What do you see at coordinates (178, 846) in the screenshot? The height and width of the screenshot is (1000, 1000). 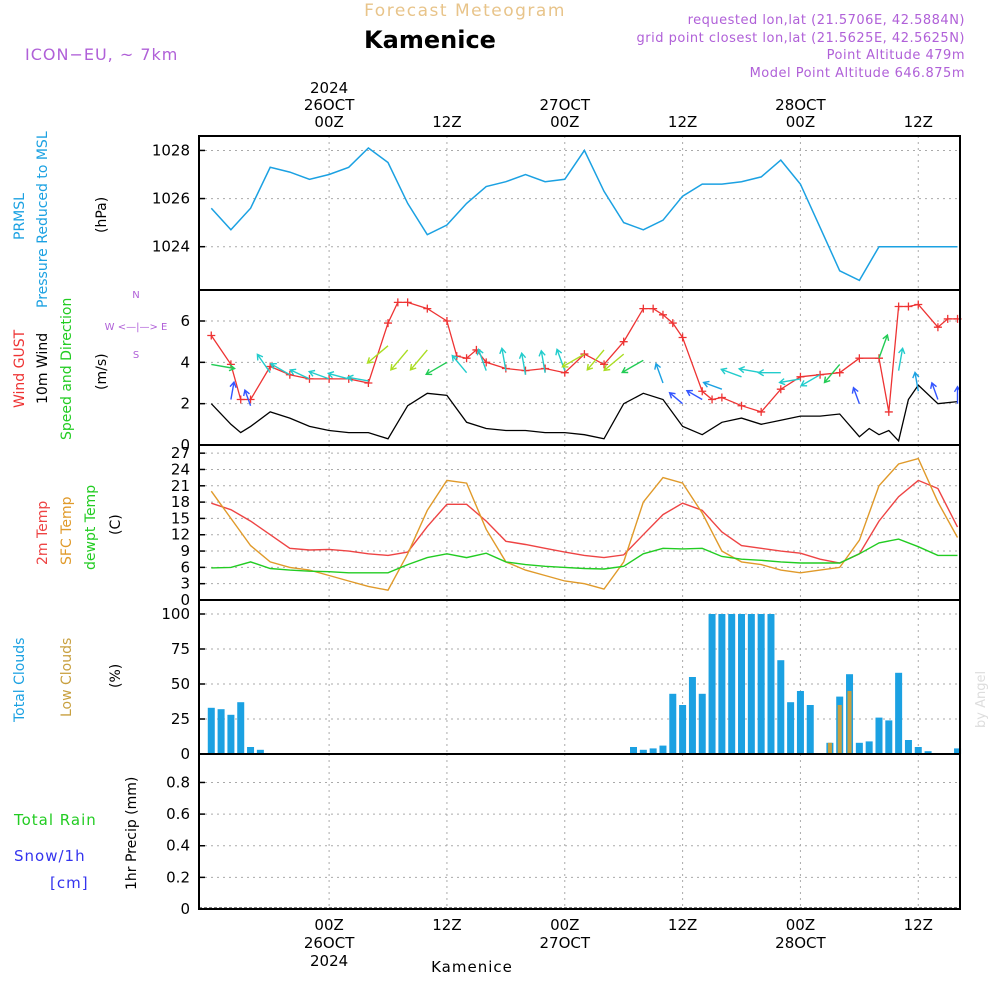 I see `ytick-label-precipitation: 0.4` at bounding box center [178, 846].